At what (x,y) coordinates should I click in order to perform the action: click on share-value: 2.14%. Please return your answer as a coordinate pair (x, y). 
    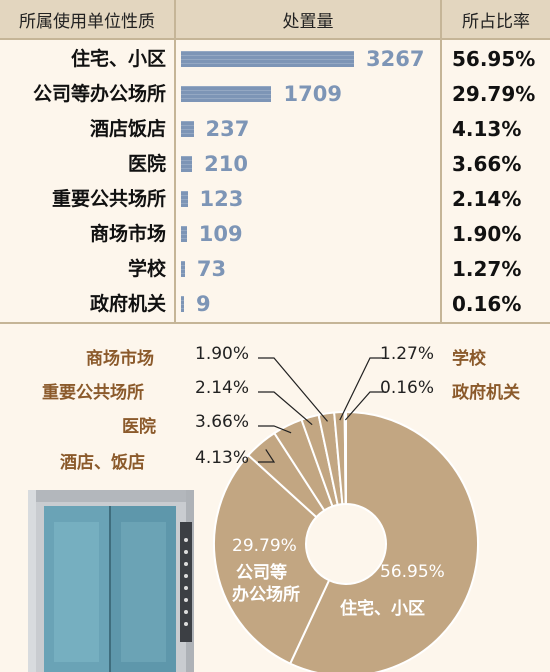
    Looking at the image, I should click on (487, 199).